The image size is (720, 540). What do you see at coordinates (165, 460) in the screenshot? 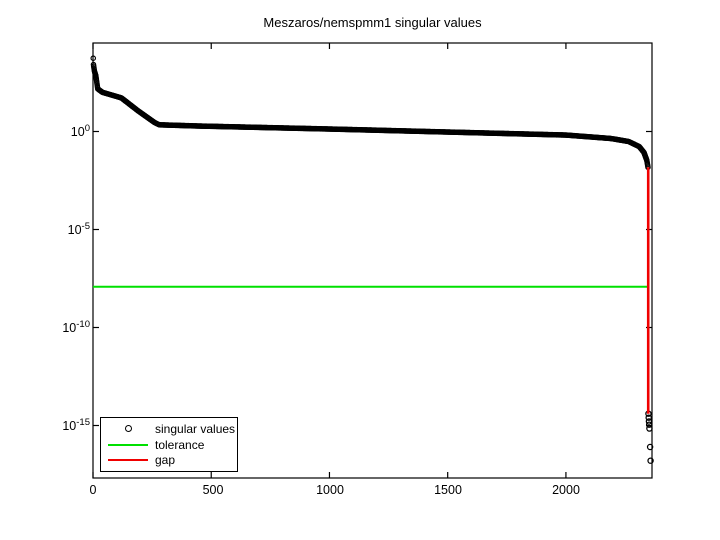
I see `legend-label: gap` at bounding box center [165, 460].